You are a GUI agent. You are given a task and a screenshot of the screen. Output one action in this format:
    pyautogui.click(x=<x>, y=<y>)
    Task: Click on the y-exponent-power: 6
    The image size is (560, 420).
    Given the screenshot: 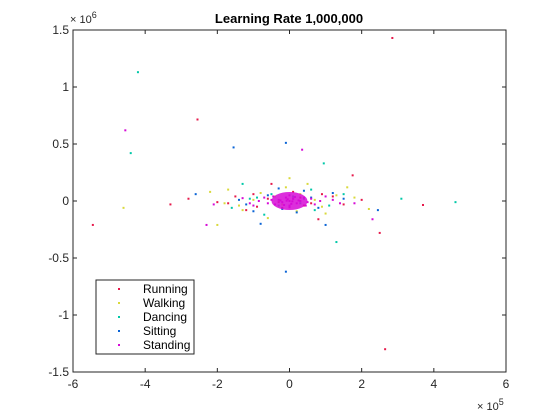 What is the action you would take?
    pyautogui.click(x=94, y=15)
    